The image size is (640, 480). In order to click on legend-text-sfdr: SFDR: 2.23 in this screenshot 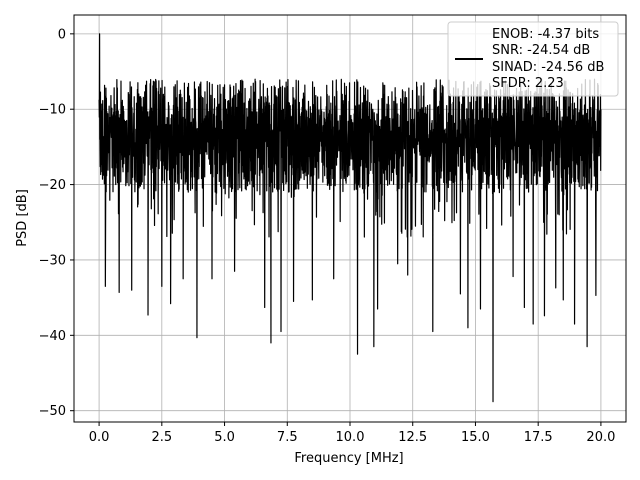, I will do `click(528, 83)`.